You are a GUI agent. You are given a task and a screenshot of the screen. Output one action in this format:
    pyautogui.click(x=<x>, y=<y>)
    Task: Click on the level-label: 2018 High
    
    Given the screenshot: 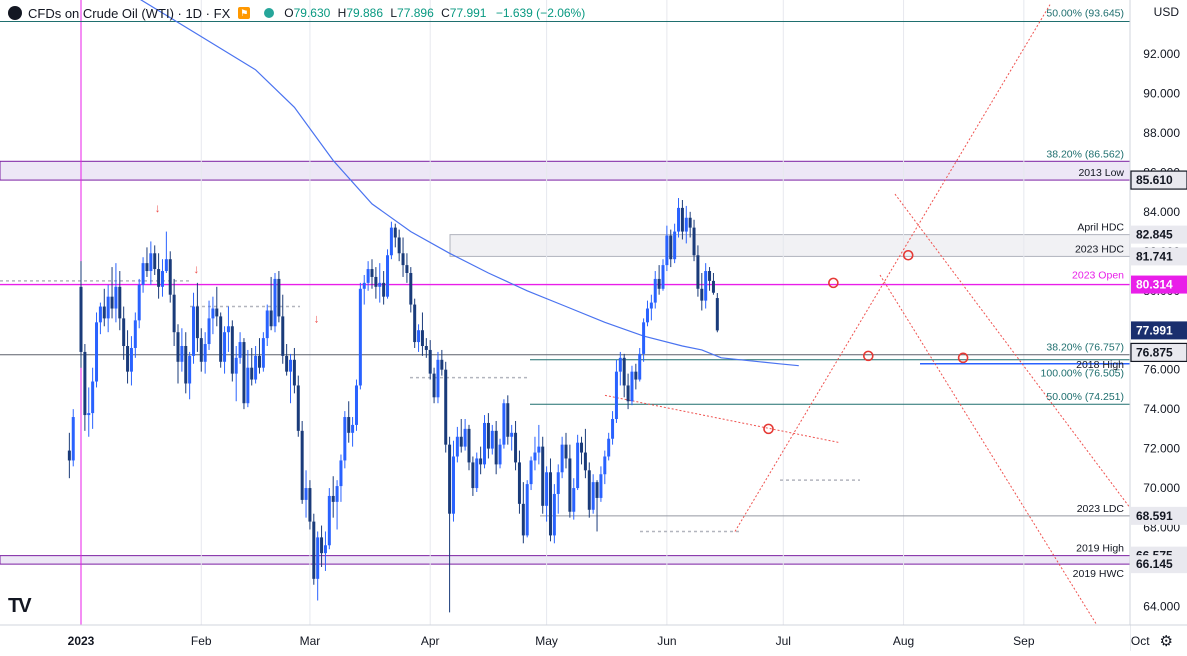 What is the action you would take?
    pyautogui.click(x=1100, y=365)
    